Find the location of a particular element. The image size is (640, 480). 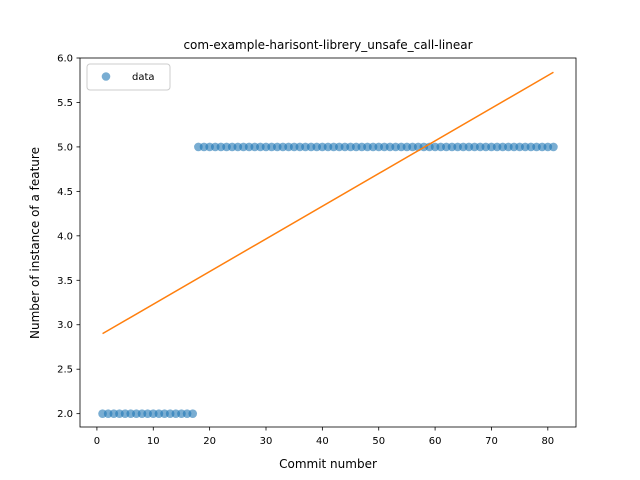

x-tick-label: 50 is located at coordinates (378, 441).